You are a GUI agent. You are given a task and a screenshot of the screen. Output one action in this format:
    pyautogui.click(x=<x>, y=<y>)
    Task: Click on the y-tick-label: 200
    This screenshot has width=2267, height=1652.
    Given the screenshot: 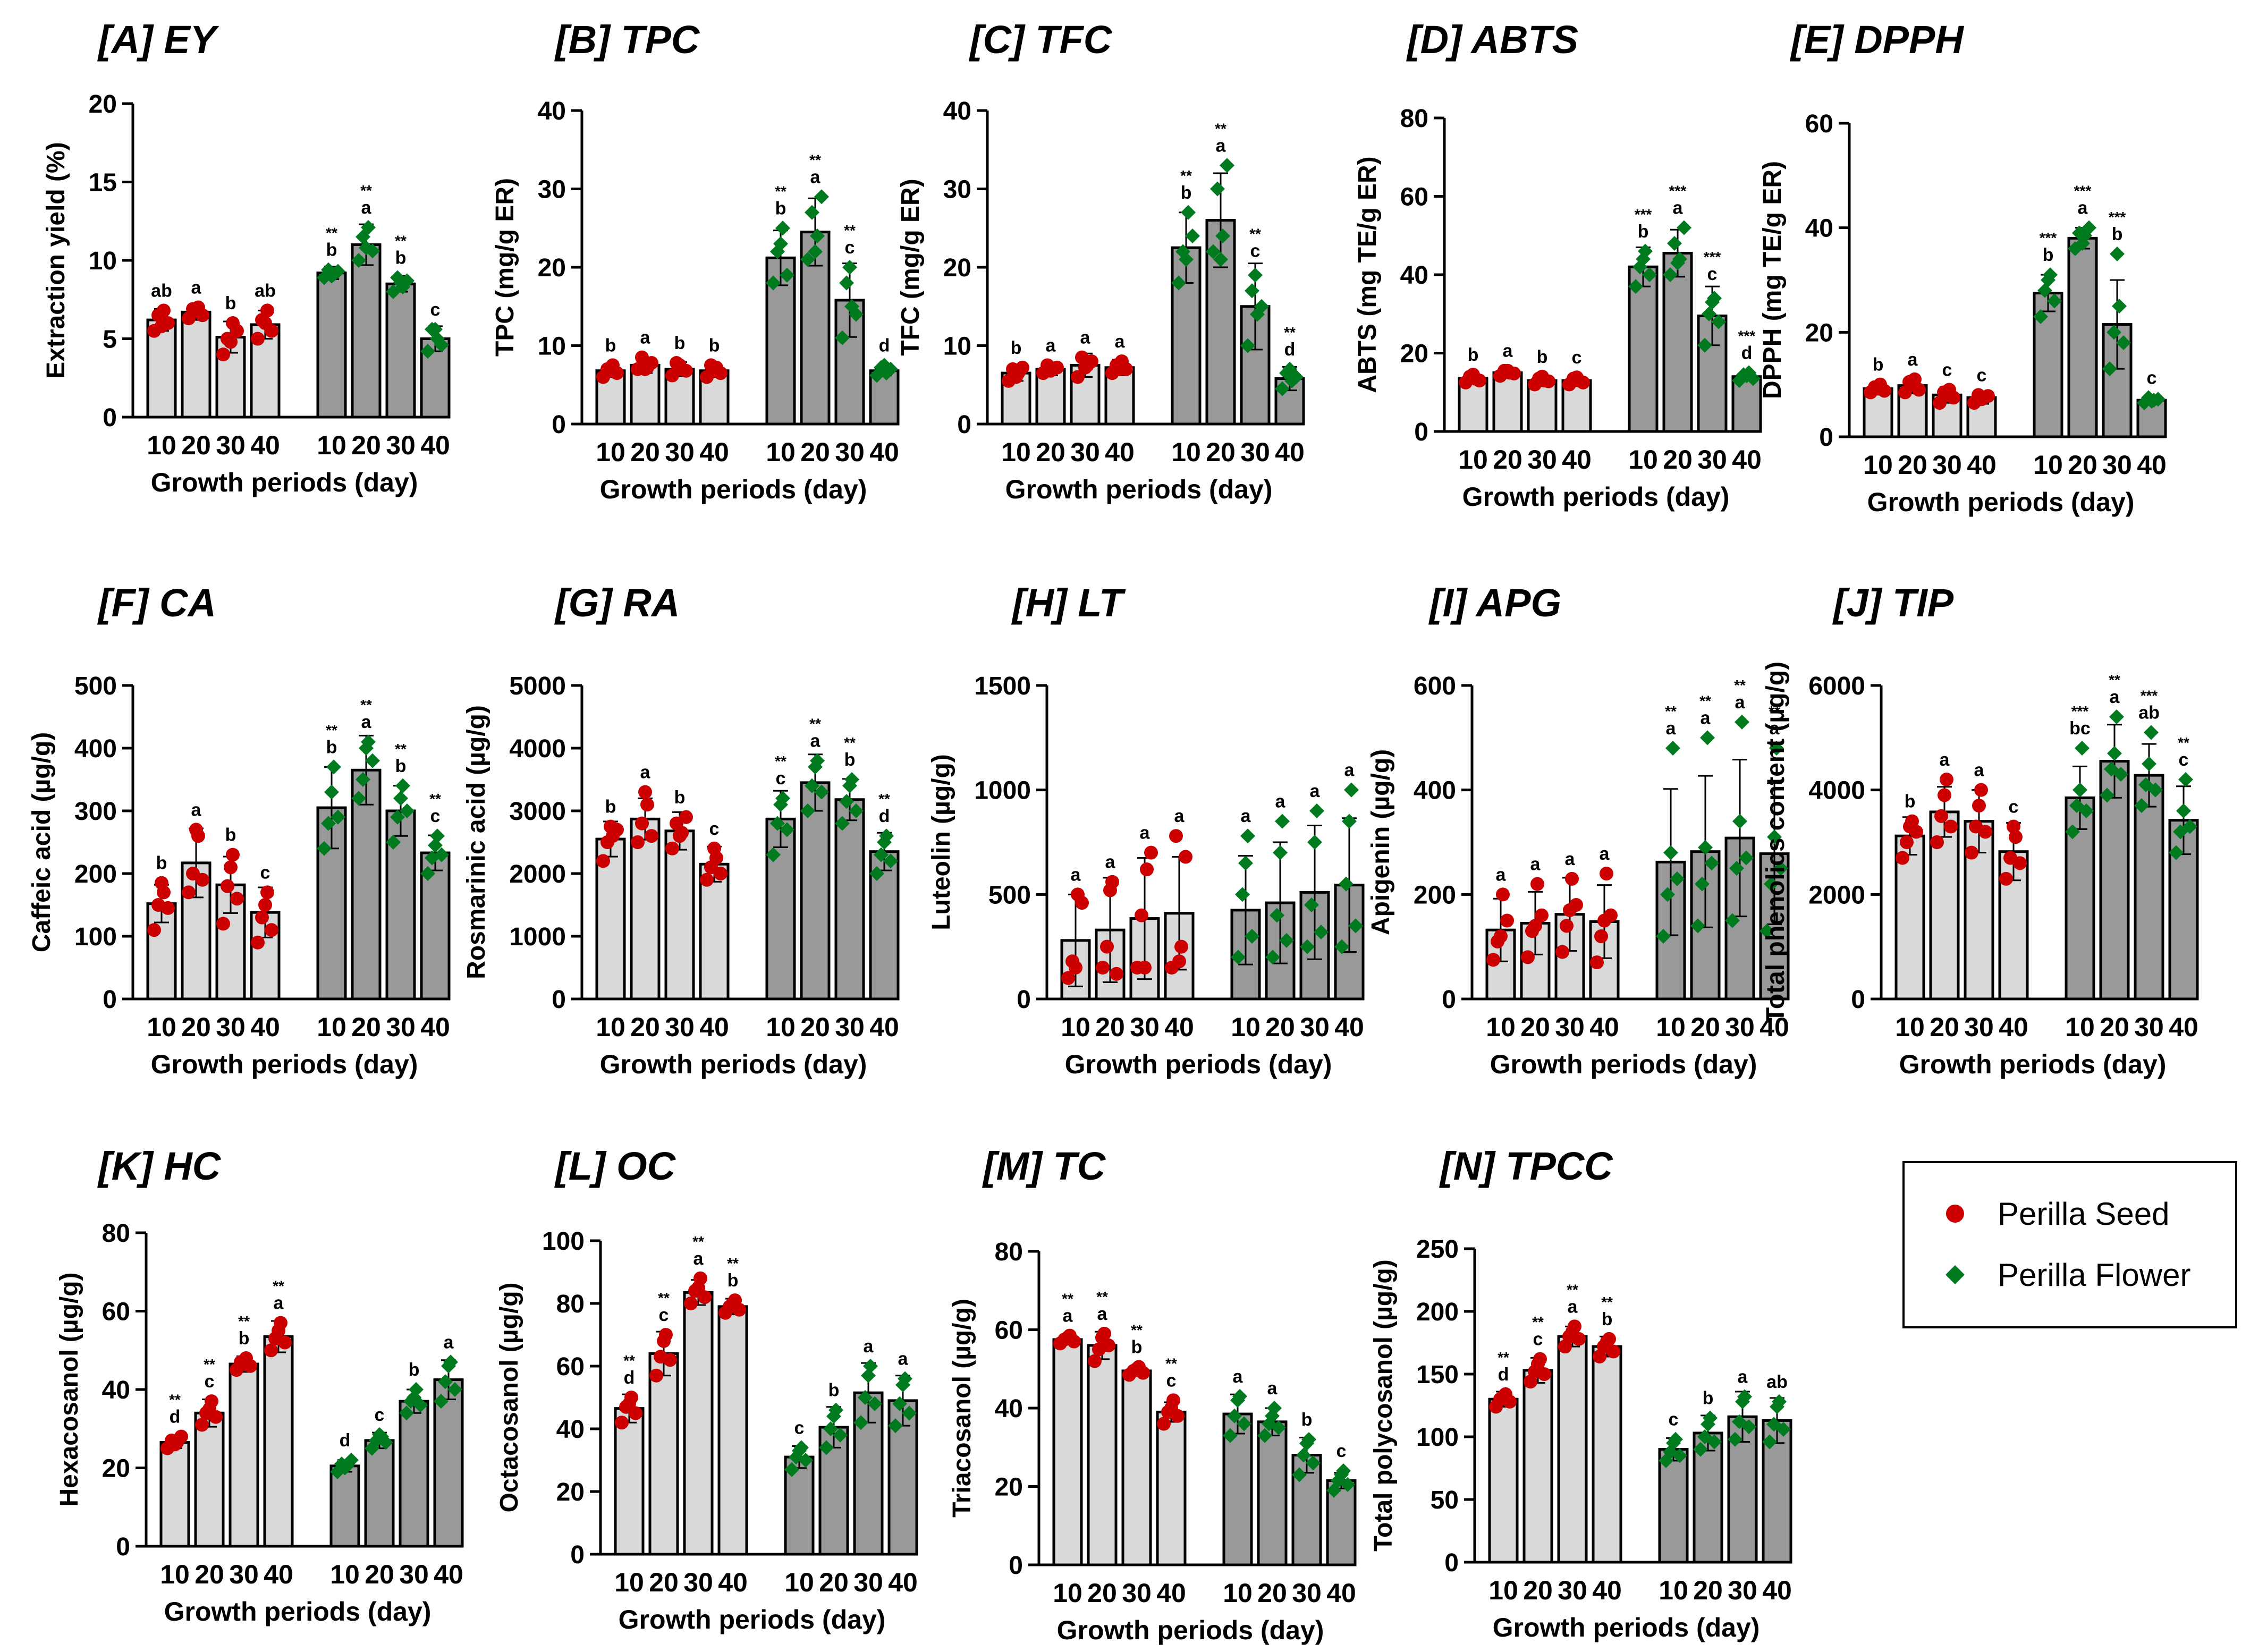 What is the action you would take?
    pyautogui.click(x=96, y=874)
    